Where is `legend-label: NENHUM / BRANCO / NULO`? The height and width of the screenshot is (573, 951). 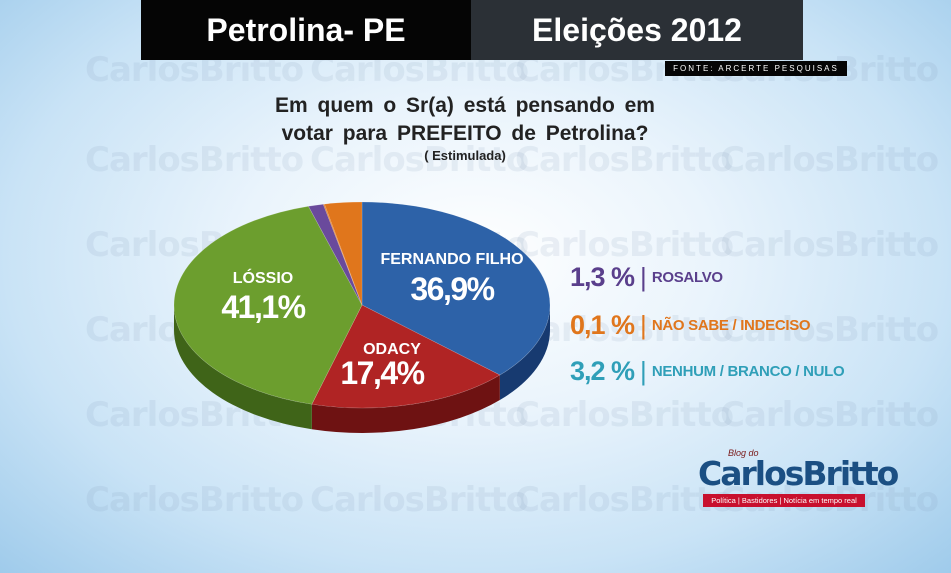 legend-label: NENHUM / BRANCO / NULO is located at coordinates (748, 371).